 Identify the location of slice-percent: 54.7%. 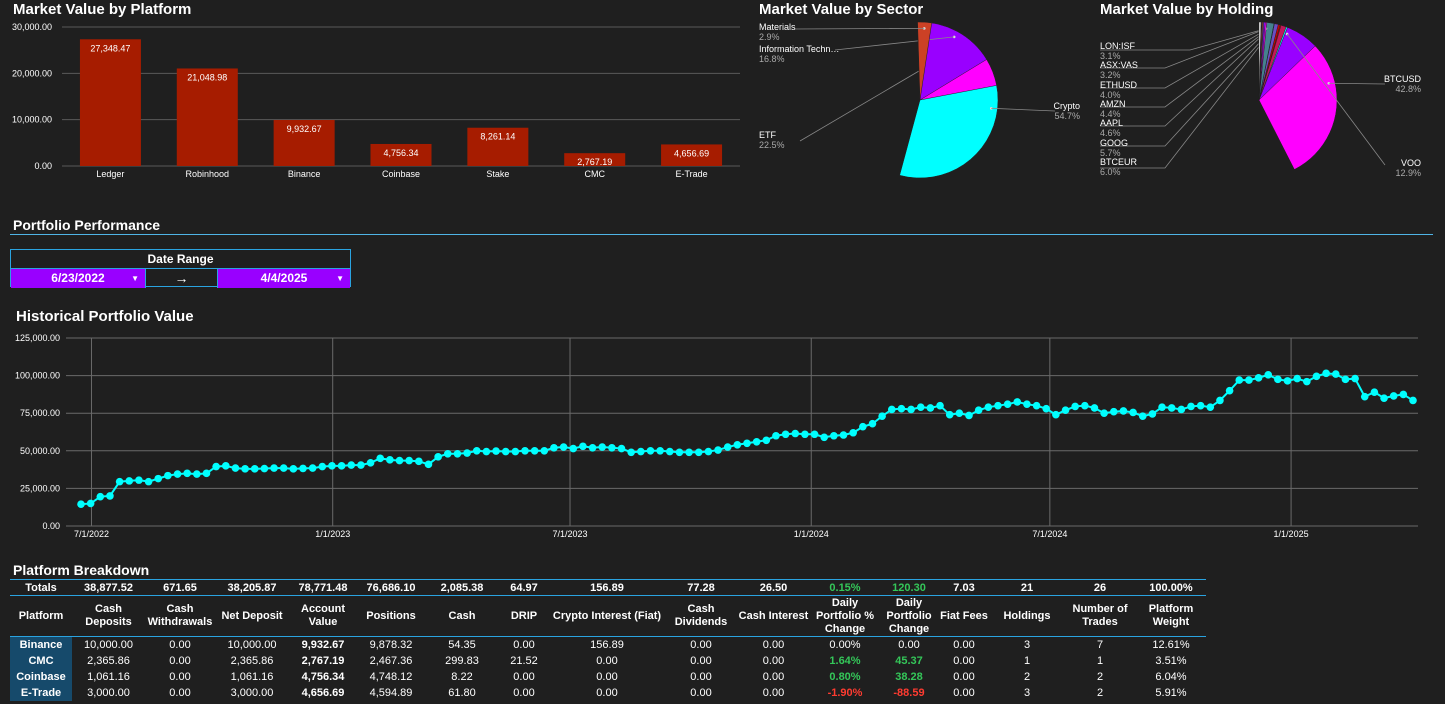
(1067, 116).